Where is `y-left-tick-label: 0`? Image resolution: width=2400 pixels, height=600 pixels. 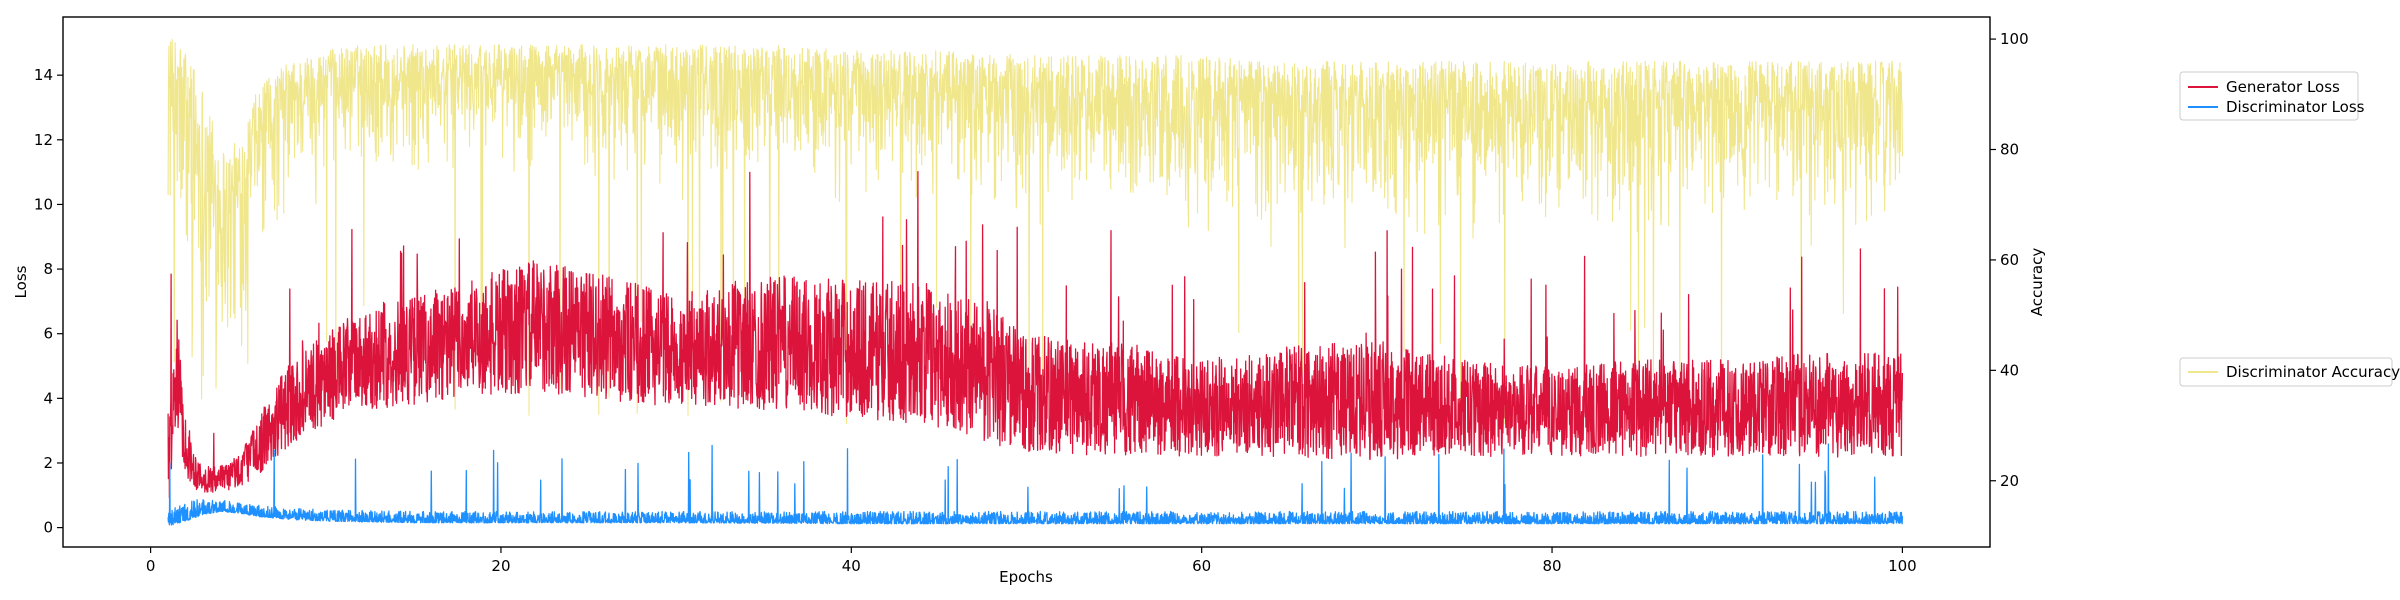
y-left-tick-label: 0 is located at coordinates (48, 528).